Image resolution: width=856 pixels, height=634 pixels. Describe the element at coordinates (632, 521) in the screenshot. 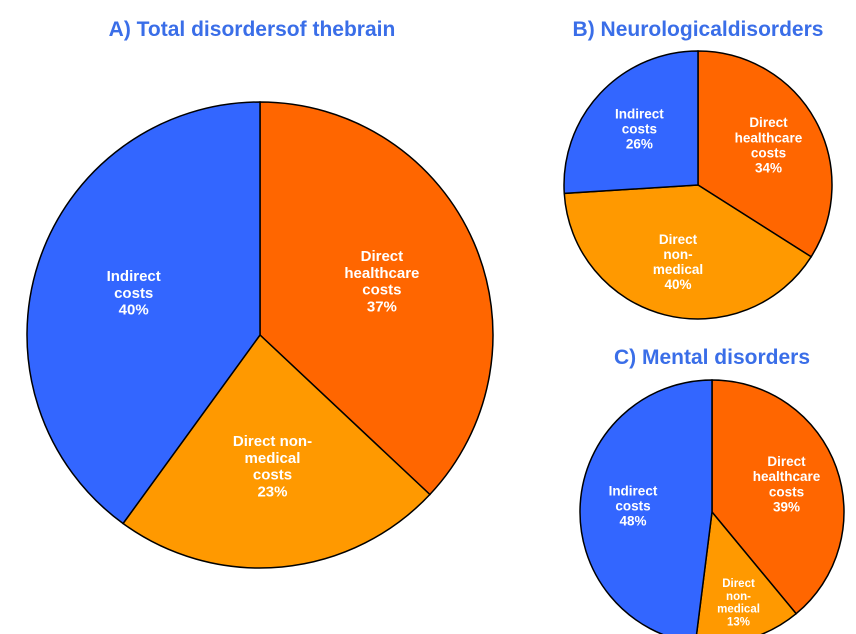

I see `value-label: 48%` at that location.